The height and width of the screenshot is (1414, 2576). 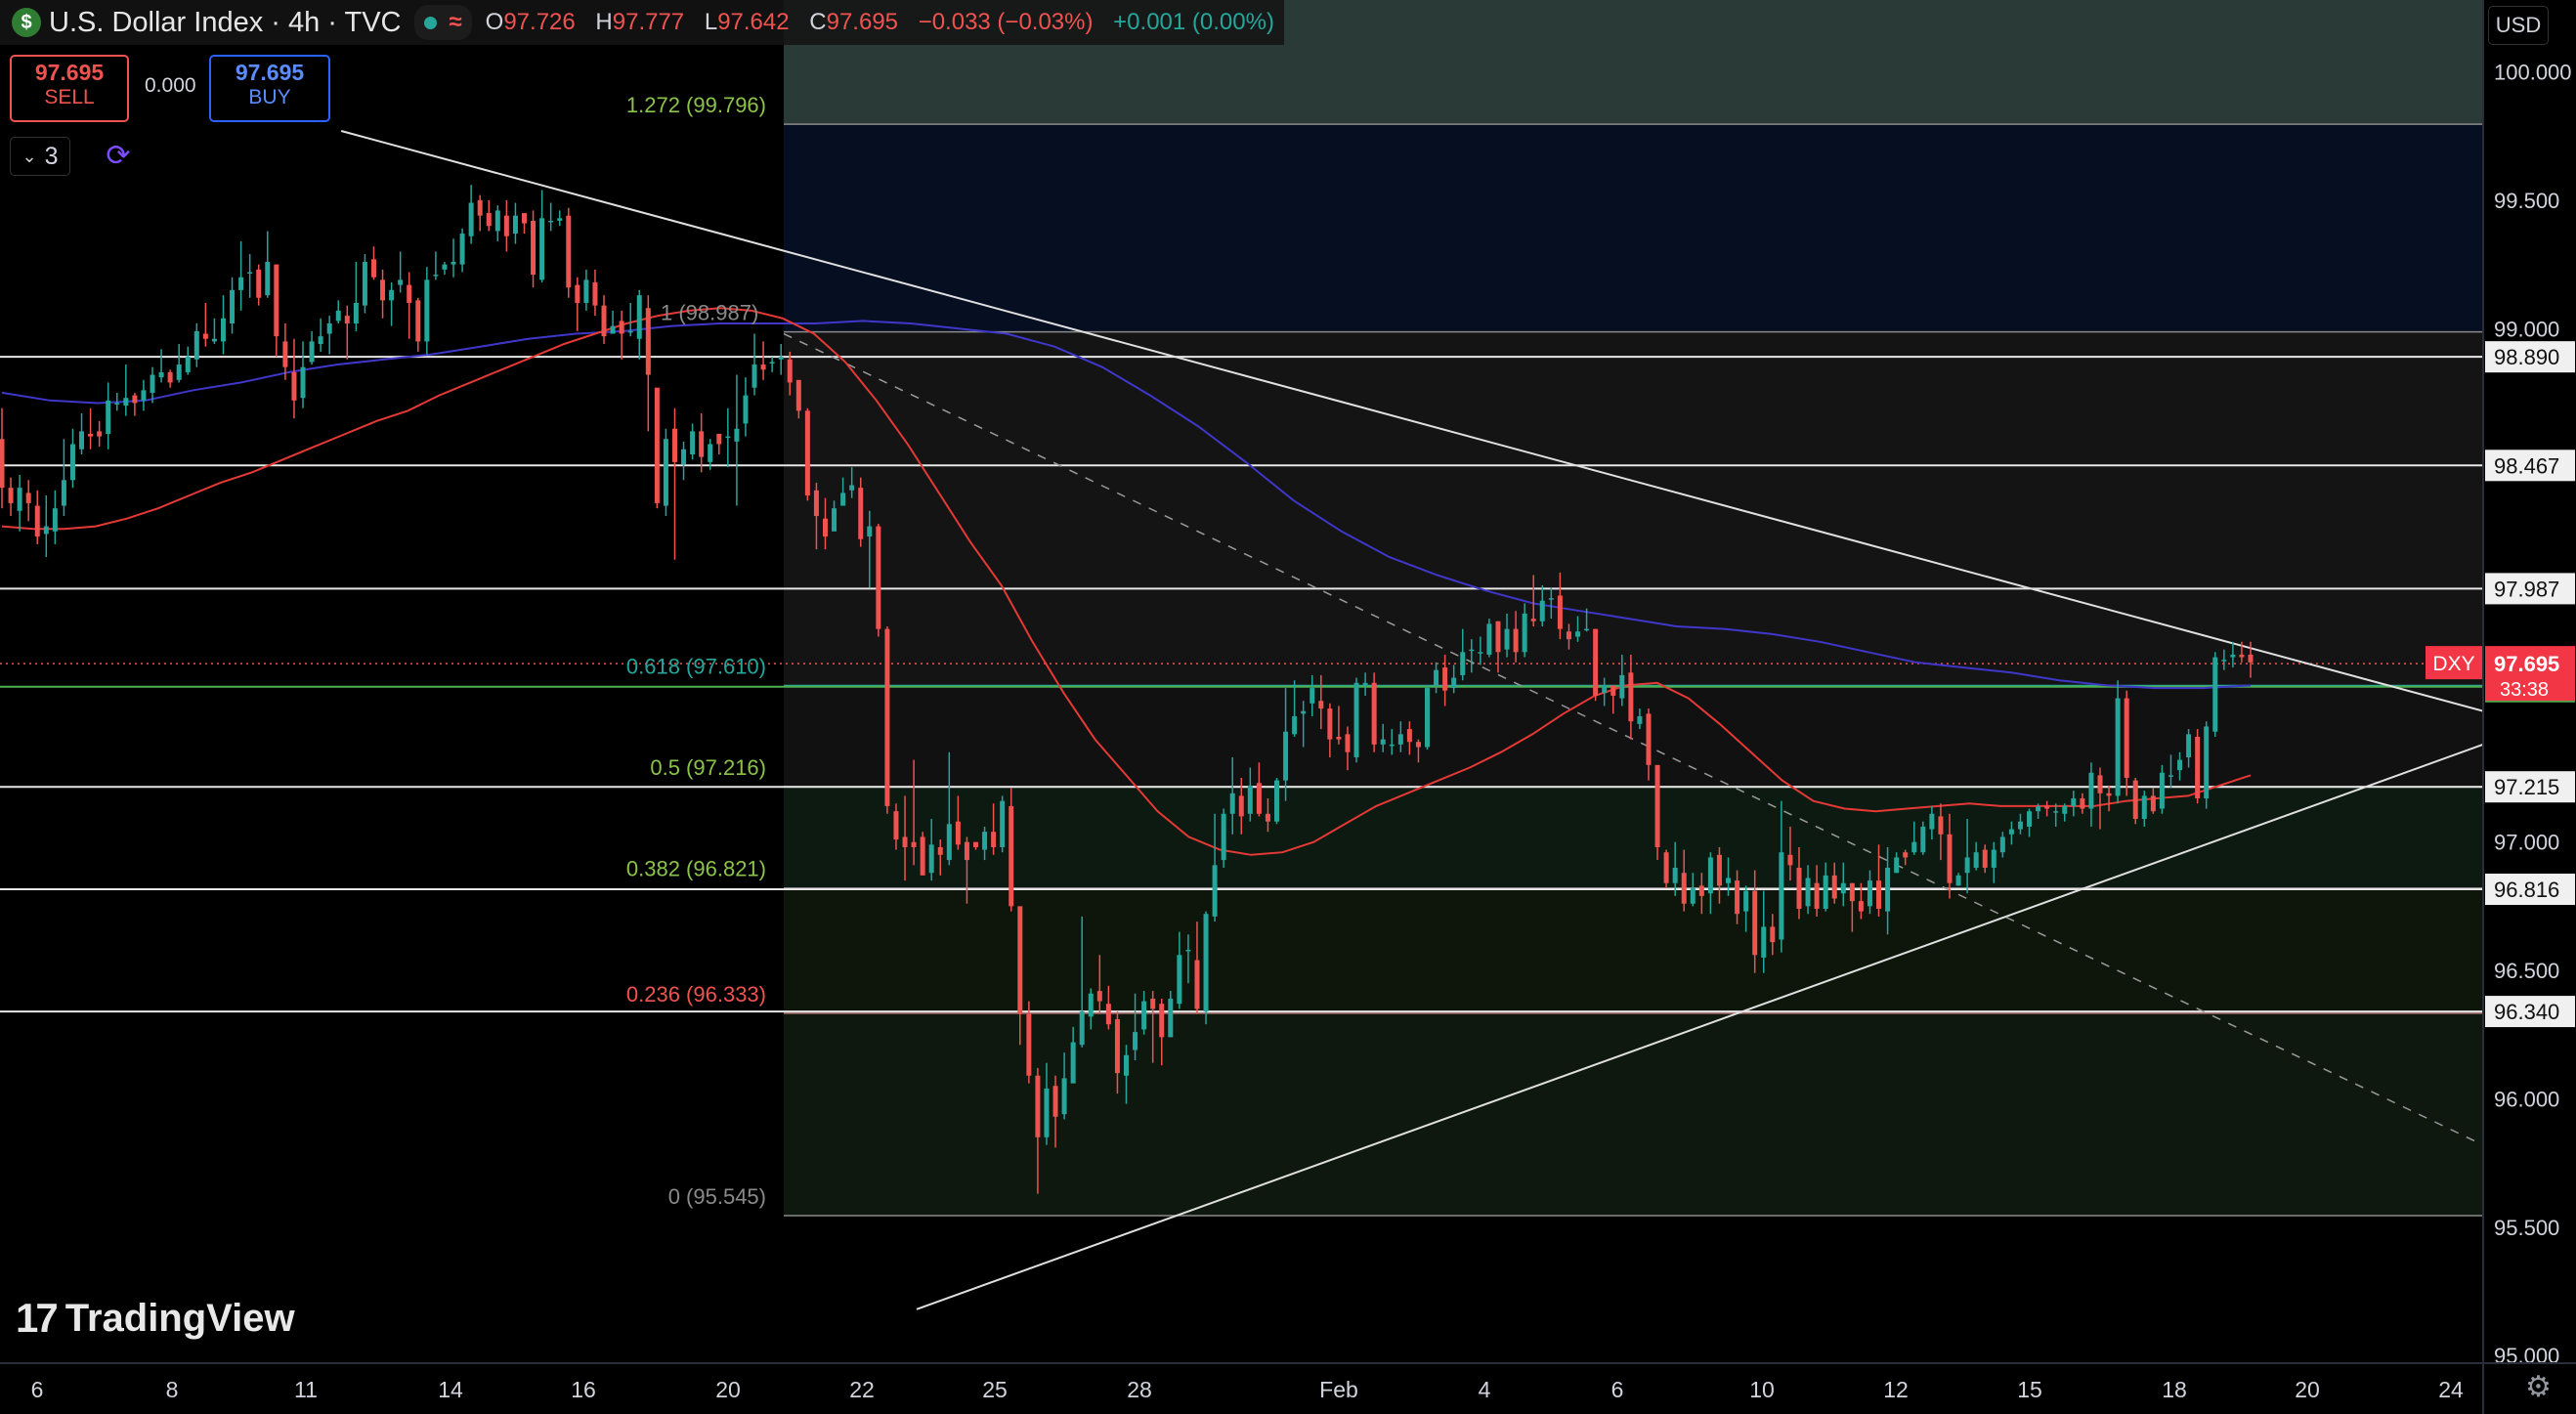 What do you see at coordinates (431, 23) in the screenshot?
I see `market-open-icon` at bounding box center [431, 23].